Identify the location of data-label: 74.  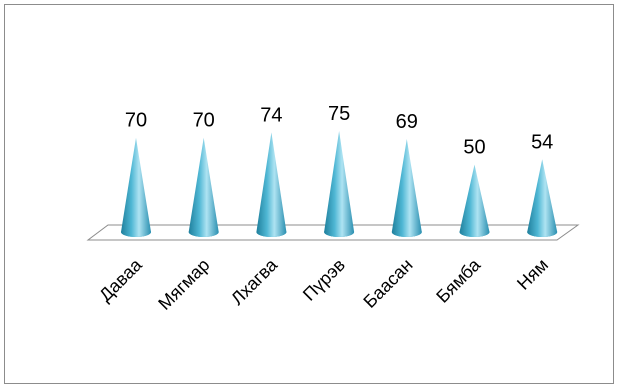
(271, 115).